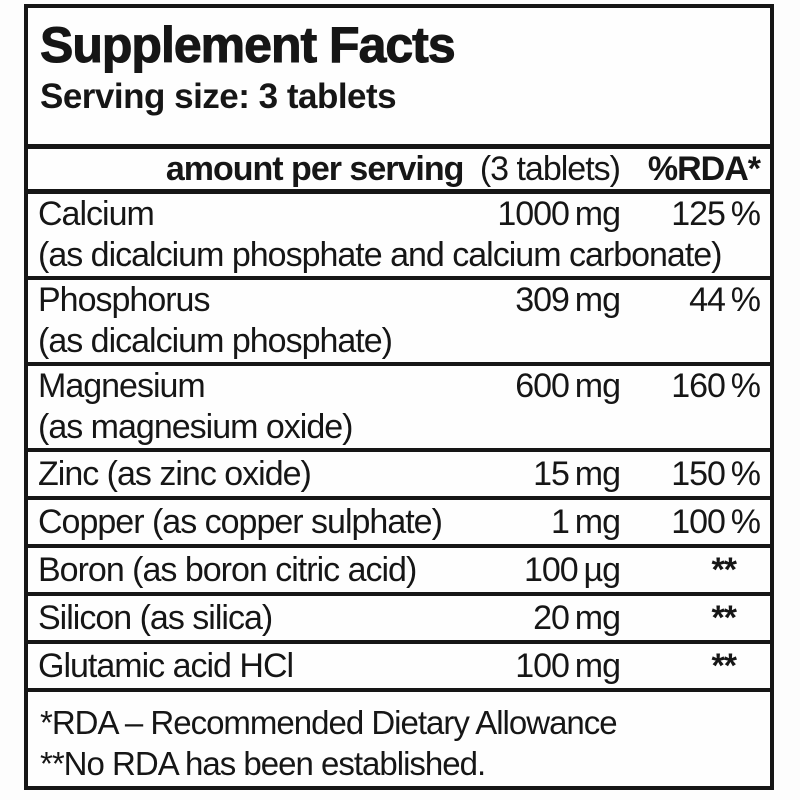  I want to click on header-amount-label: amount per serving (3 tablets), so click(324, 169).